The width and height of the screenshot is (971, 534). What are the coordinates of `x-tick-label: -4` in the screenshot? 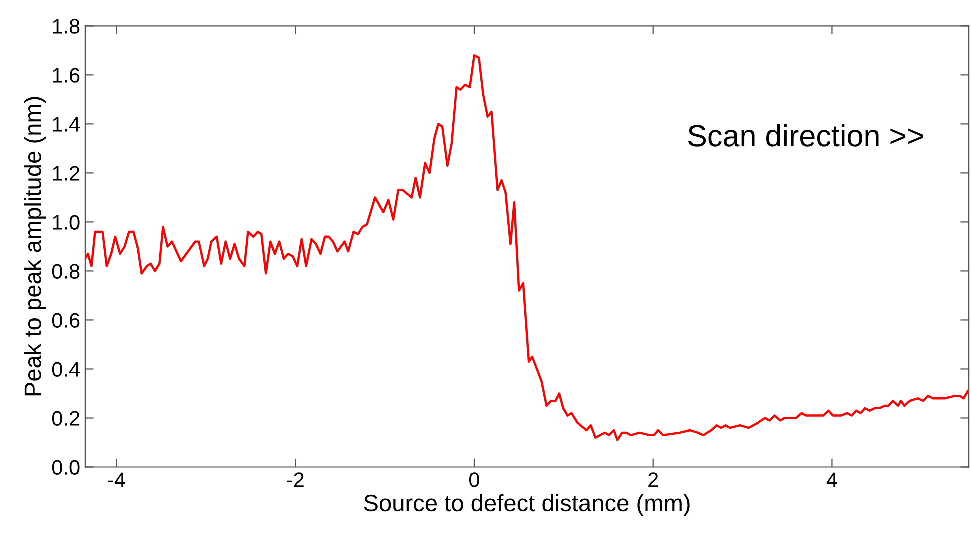 It's located at (117, 480).